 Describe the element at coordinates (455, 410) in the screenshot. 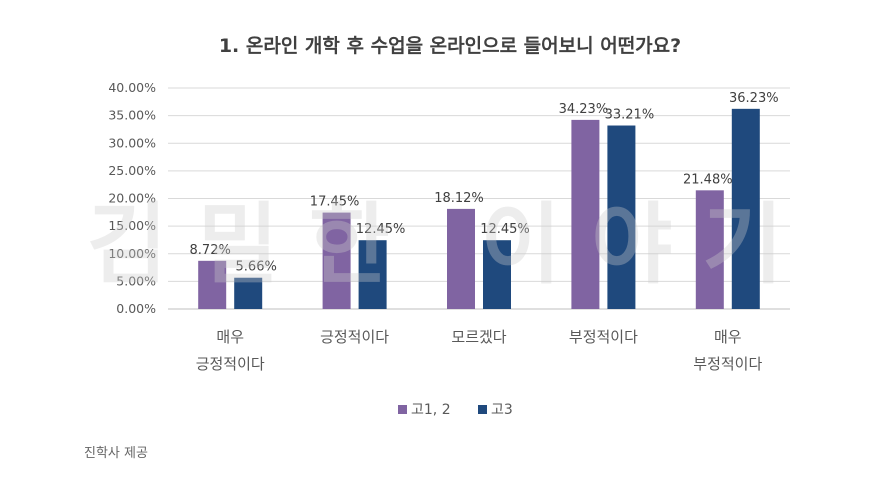

I see `legend: 고1, 2 고3` at that location.